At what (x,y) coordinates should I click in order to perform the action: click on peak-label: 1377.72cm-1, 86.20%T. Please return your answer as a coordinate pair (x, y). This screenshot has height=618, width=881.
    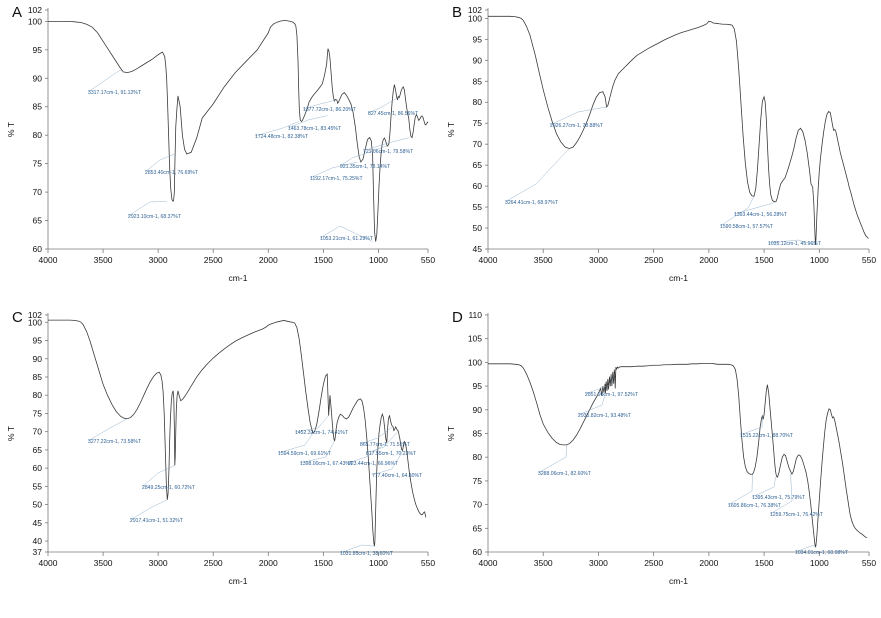
    Looking at the image, I should click on (329, 110).